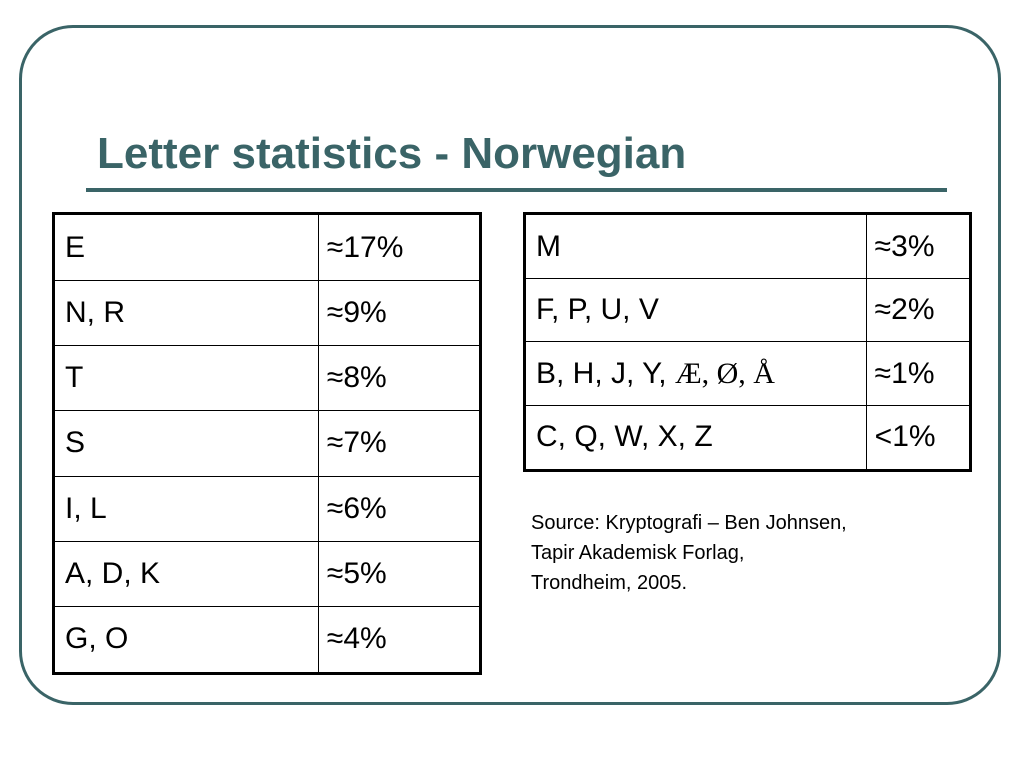 The height and width of the screenshot is (768, 1024). Describe the element at coordinates (918, 438) in the screenshot. I see `frequency-cell: <1%` at that location.